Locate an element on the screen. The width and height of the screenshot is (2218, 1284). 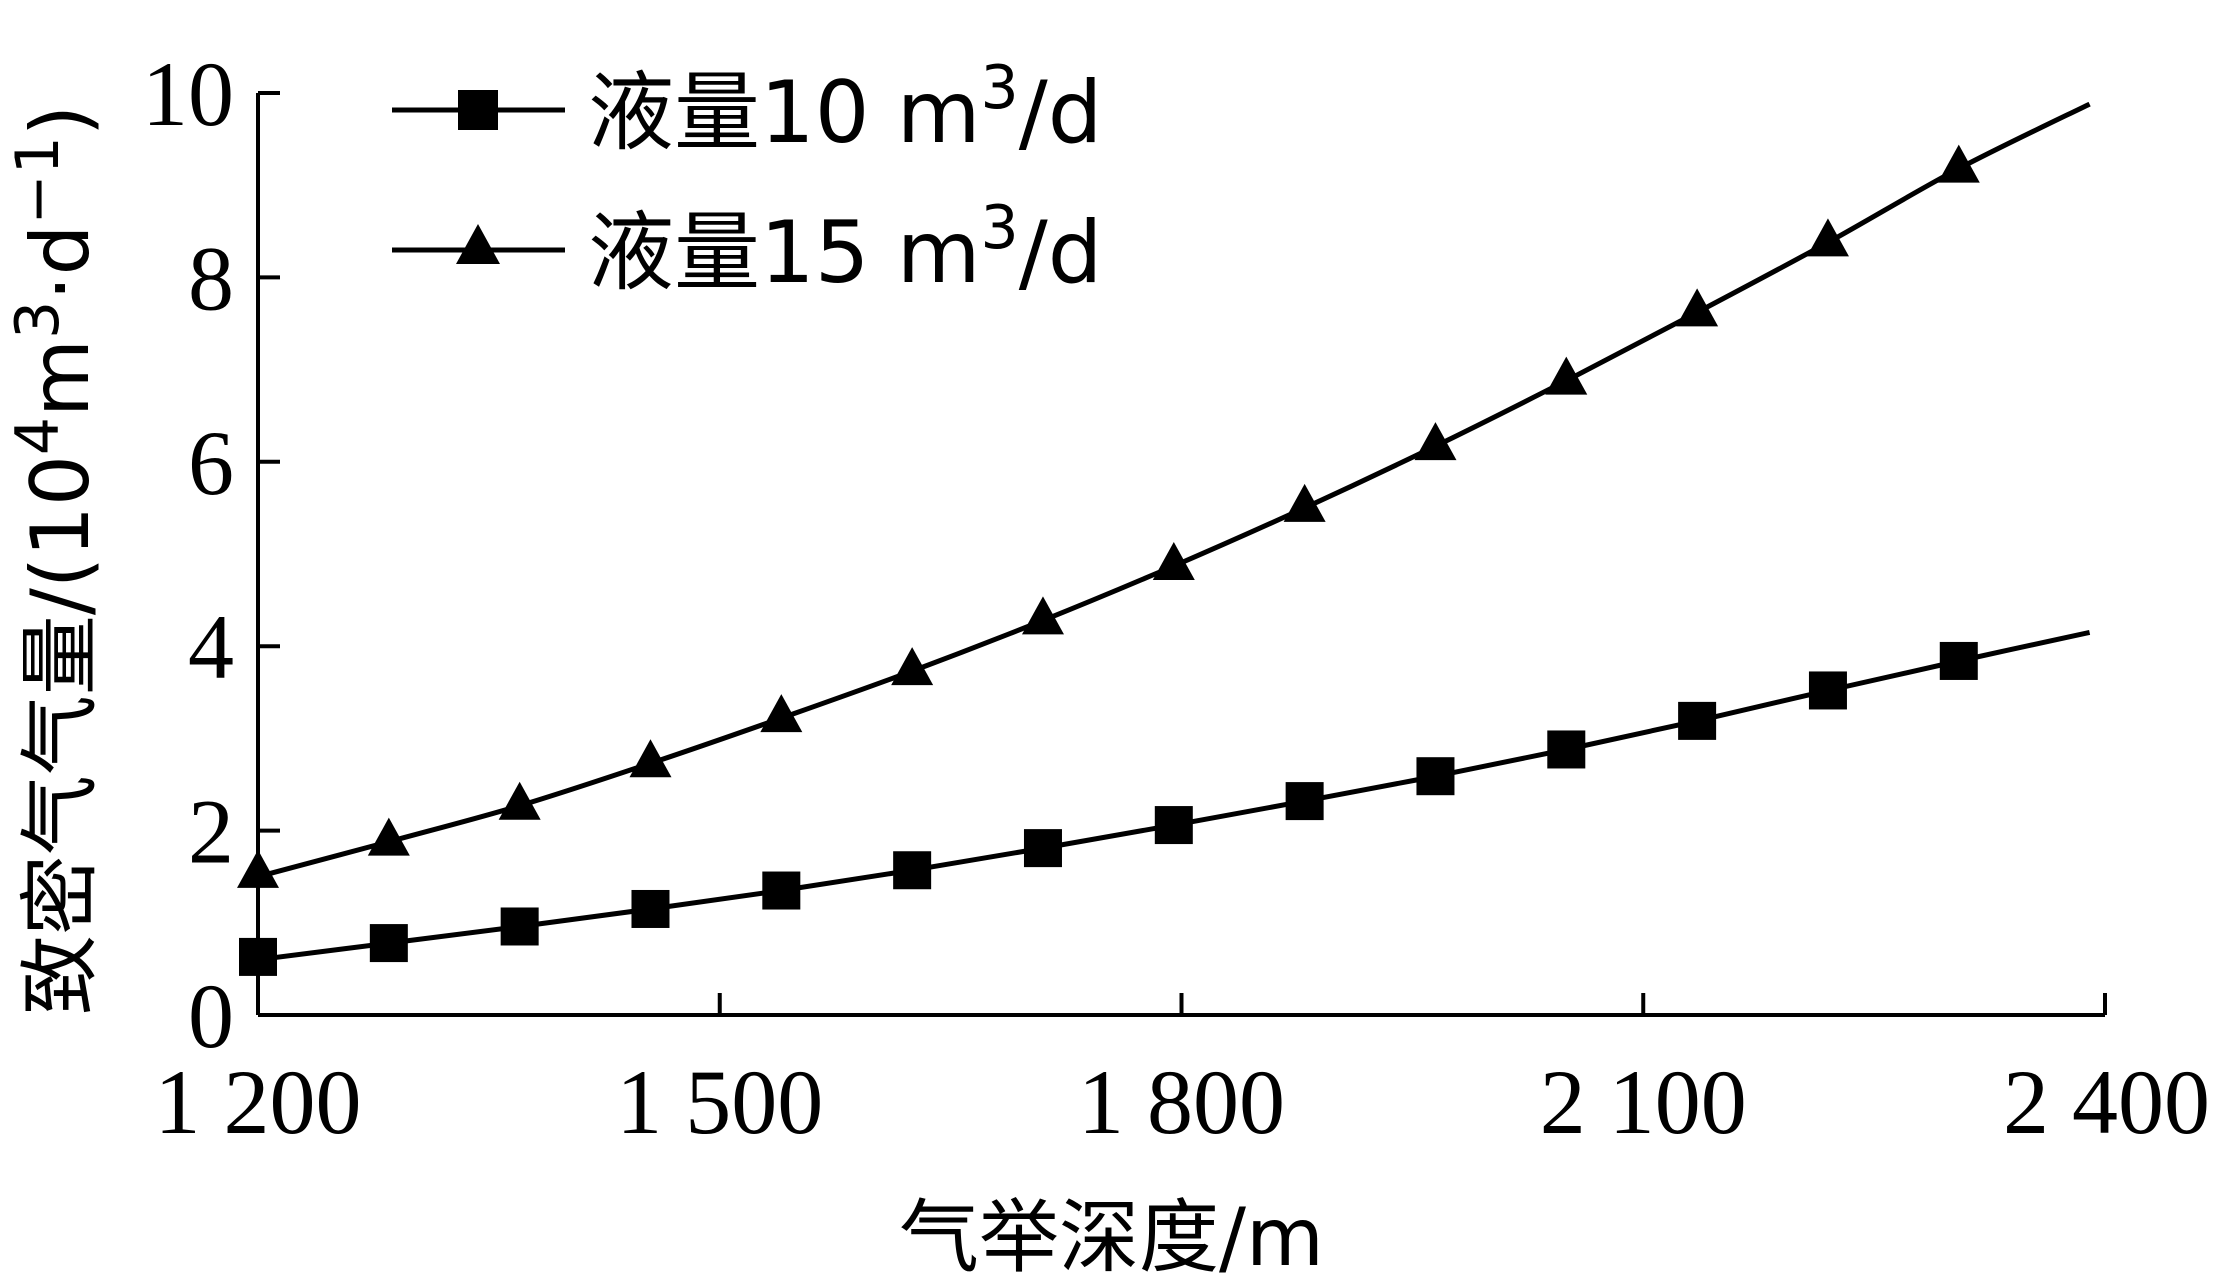
y-tick-label: 10 is located at coordinates (188, 94).